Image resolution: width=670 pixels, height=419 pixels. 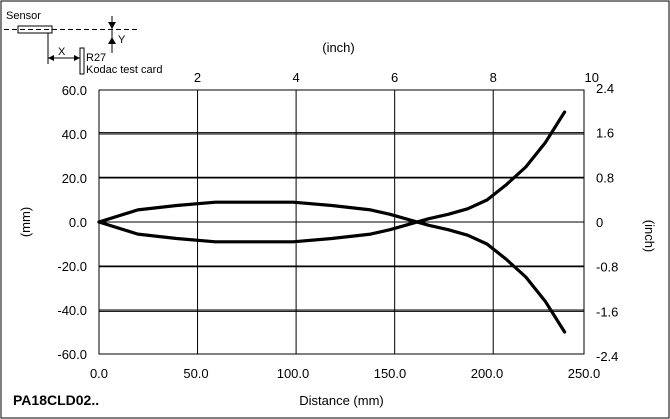 I want to click on x-tick-label: 100.0, so click(x=293, y=373).